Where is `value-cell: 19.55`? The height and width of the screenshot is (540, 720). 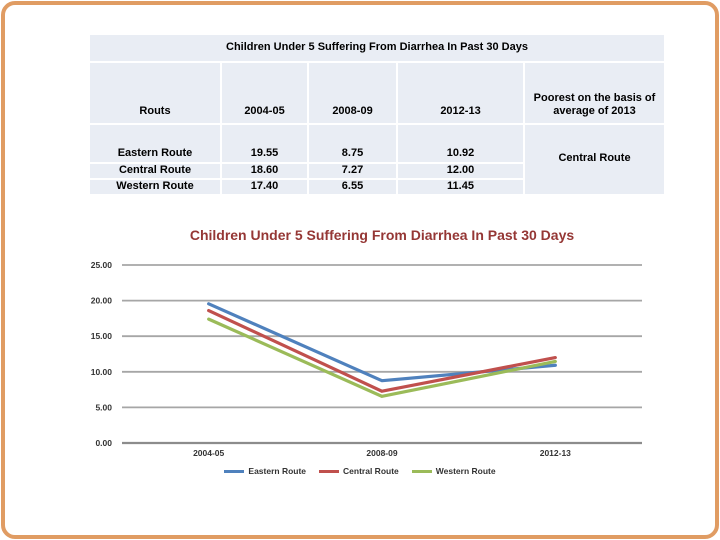
value-cell: 19.55 is located at coordinates (264, 143).